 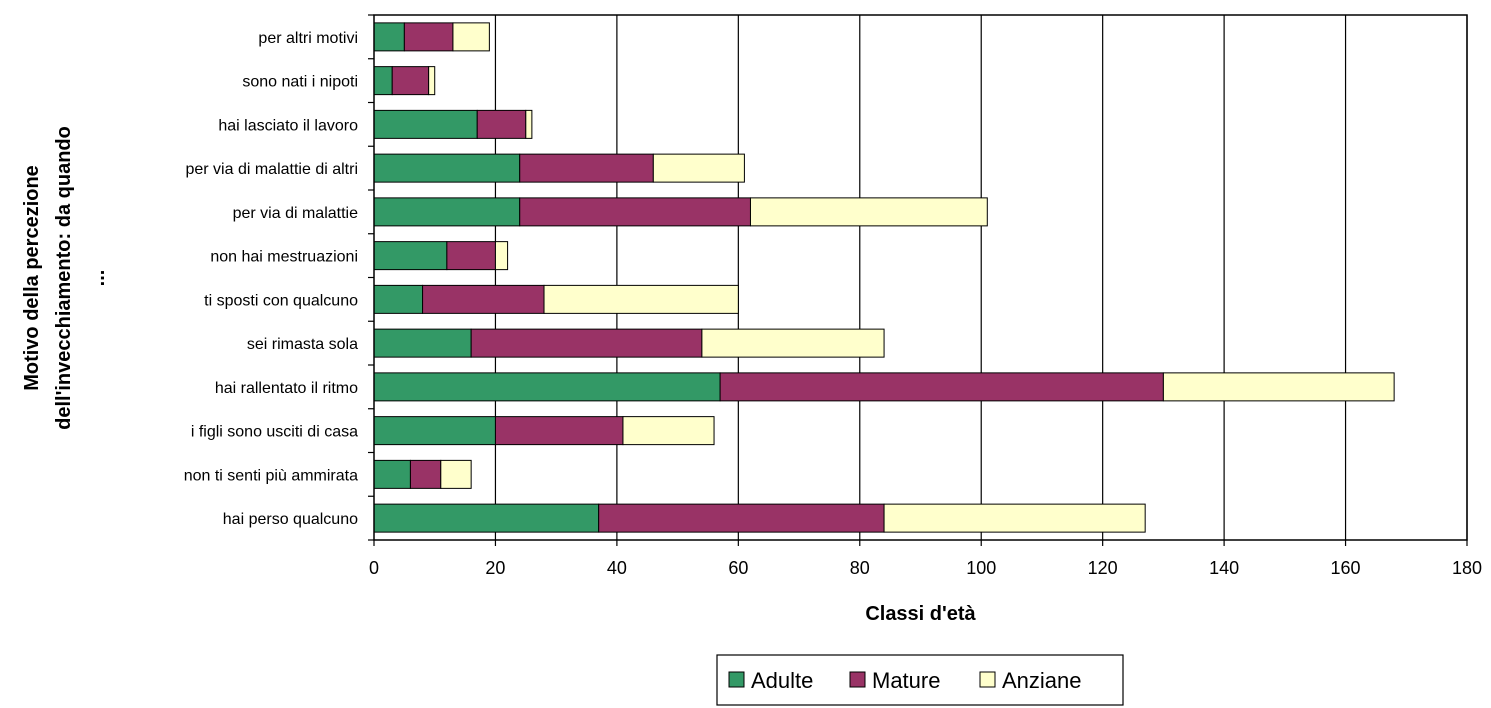 I want to click on x-tick-label: 160, so click(x=1346, y=568).